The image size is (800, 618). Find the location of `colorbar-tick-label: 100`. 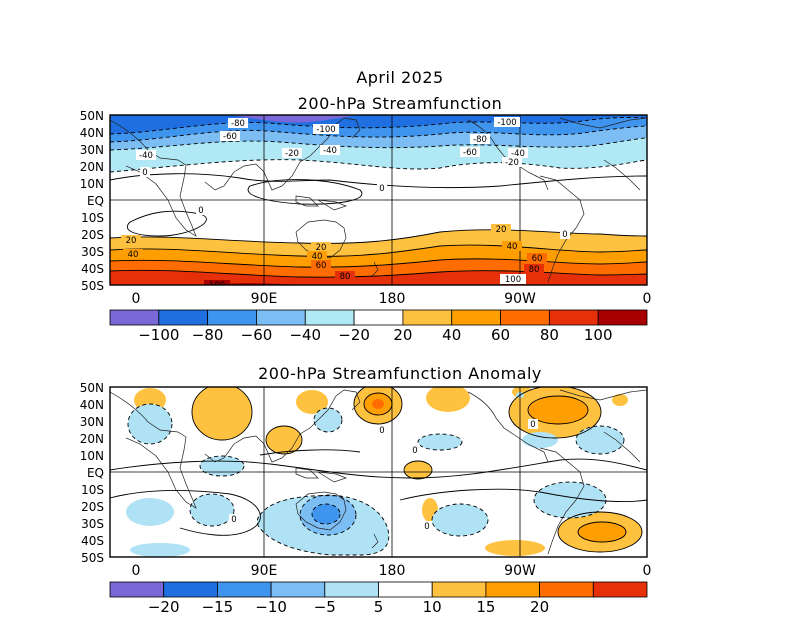

colorbar-tick-label: 100 is located at coordinates (598, 335).